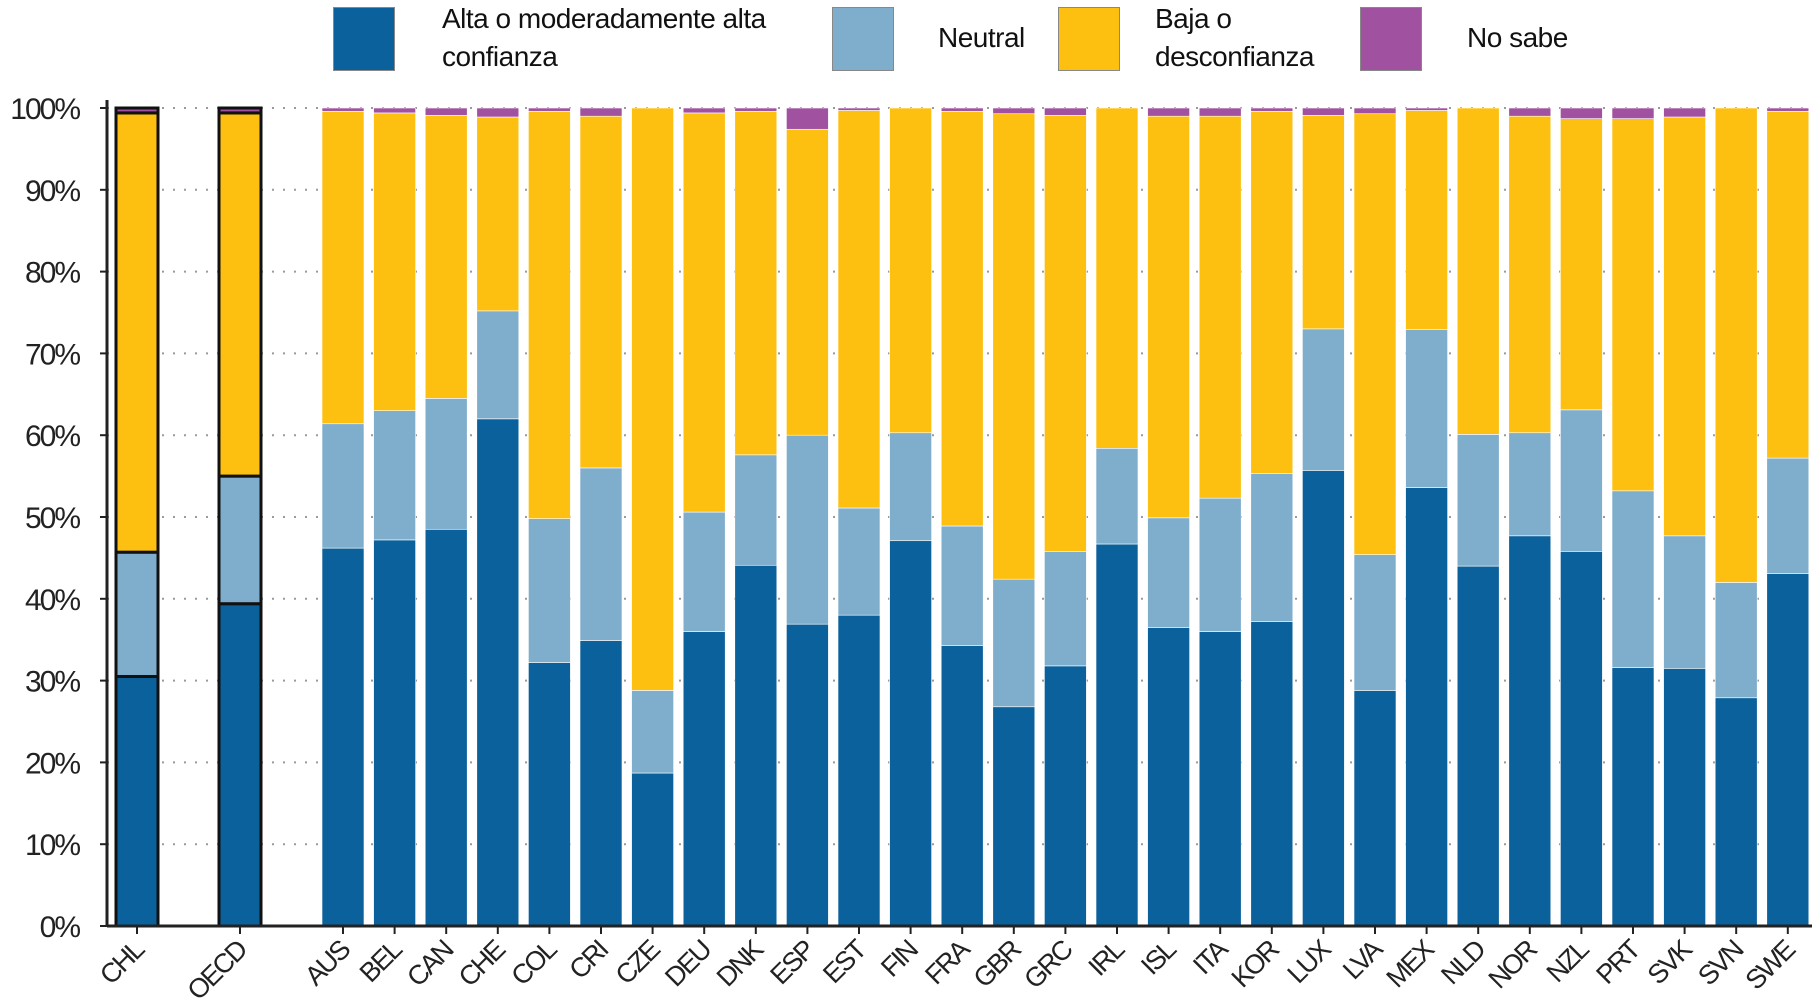 The width and height of the screenshot is (1819, 998). I want to click on legend-label-low-trust: Baja o desconfianza, so click(1235, 38).